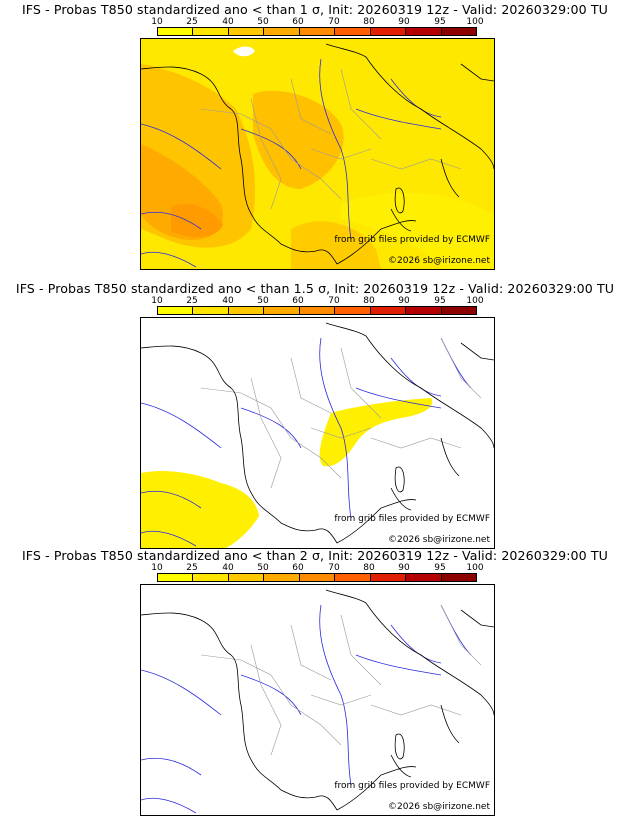 The height and width of the screenshot is (828, 630). I want to click on no-probability-area, so click(244, 51).